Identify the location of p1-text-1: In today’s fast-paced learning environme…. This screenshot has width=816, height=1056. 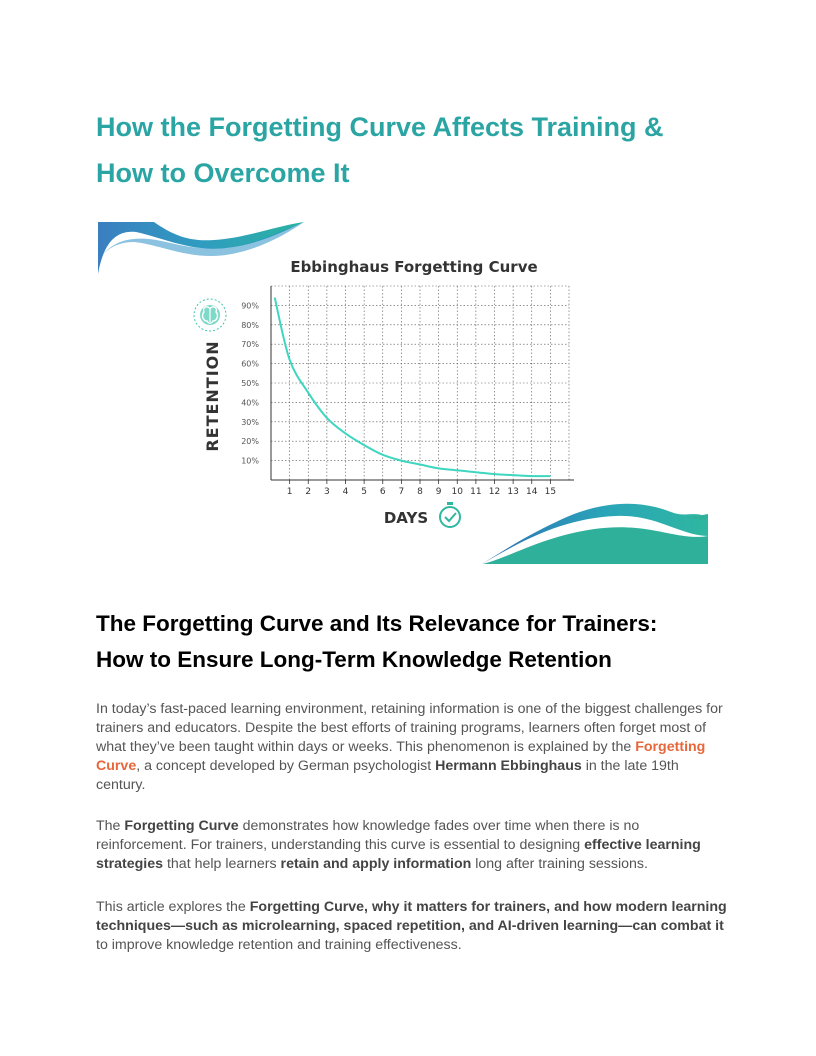
(409, 728).